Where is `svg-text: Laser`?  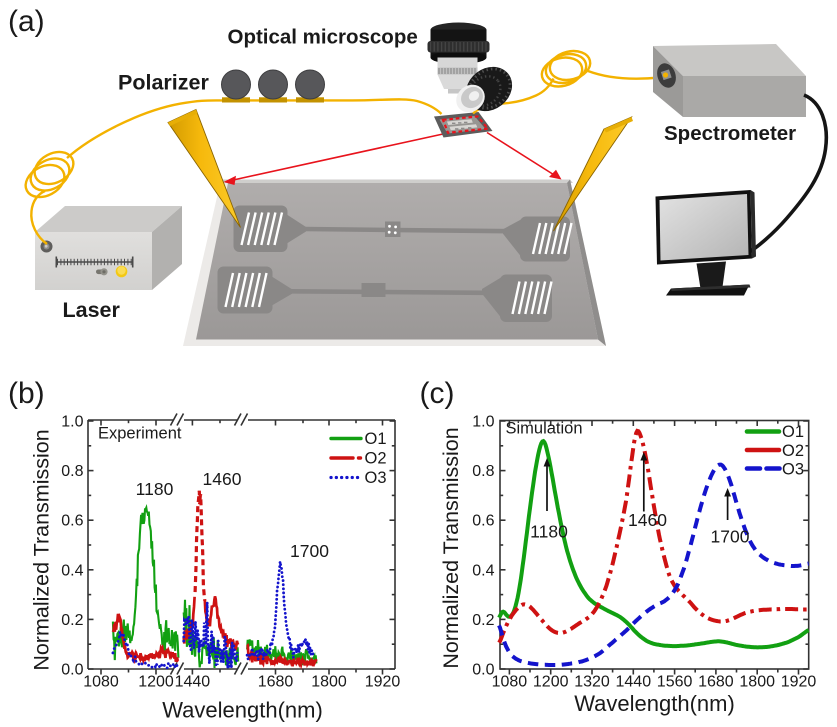 svg-text: Laser is located at coordinates (92, 310).